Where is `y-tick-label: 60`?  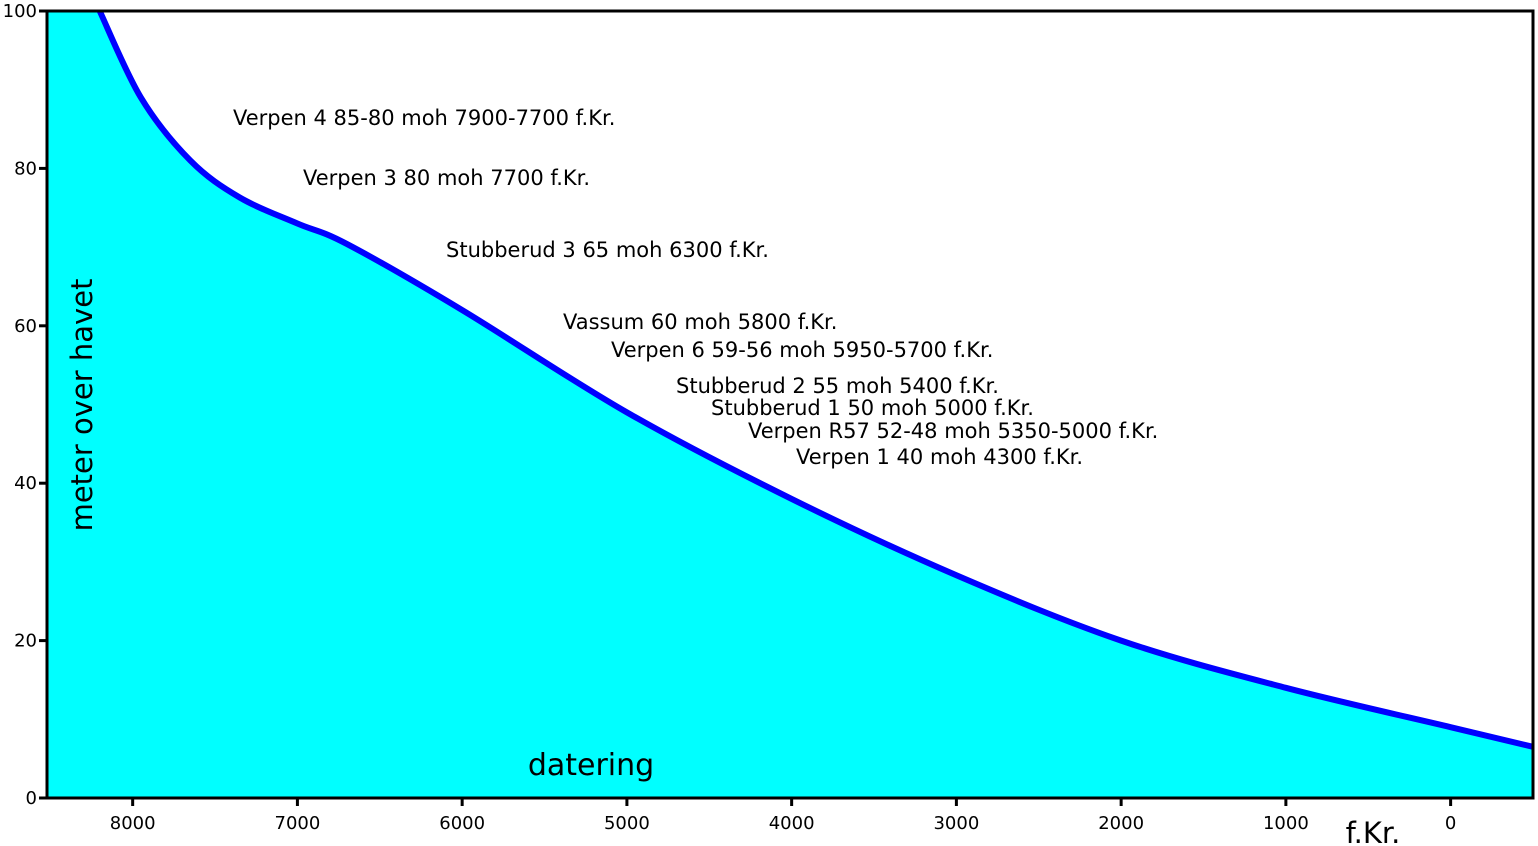
y-tick-label: 60 is located at coordinates (25, 326).